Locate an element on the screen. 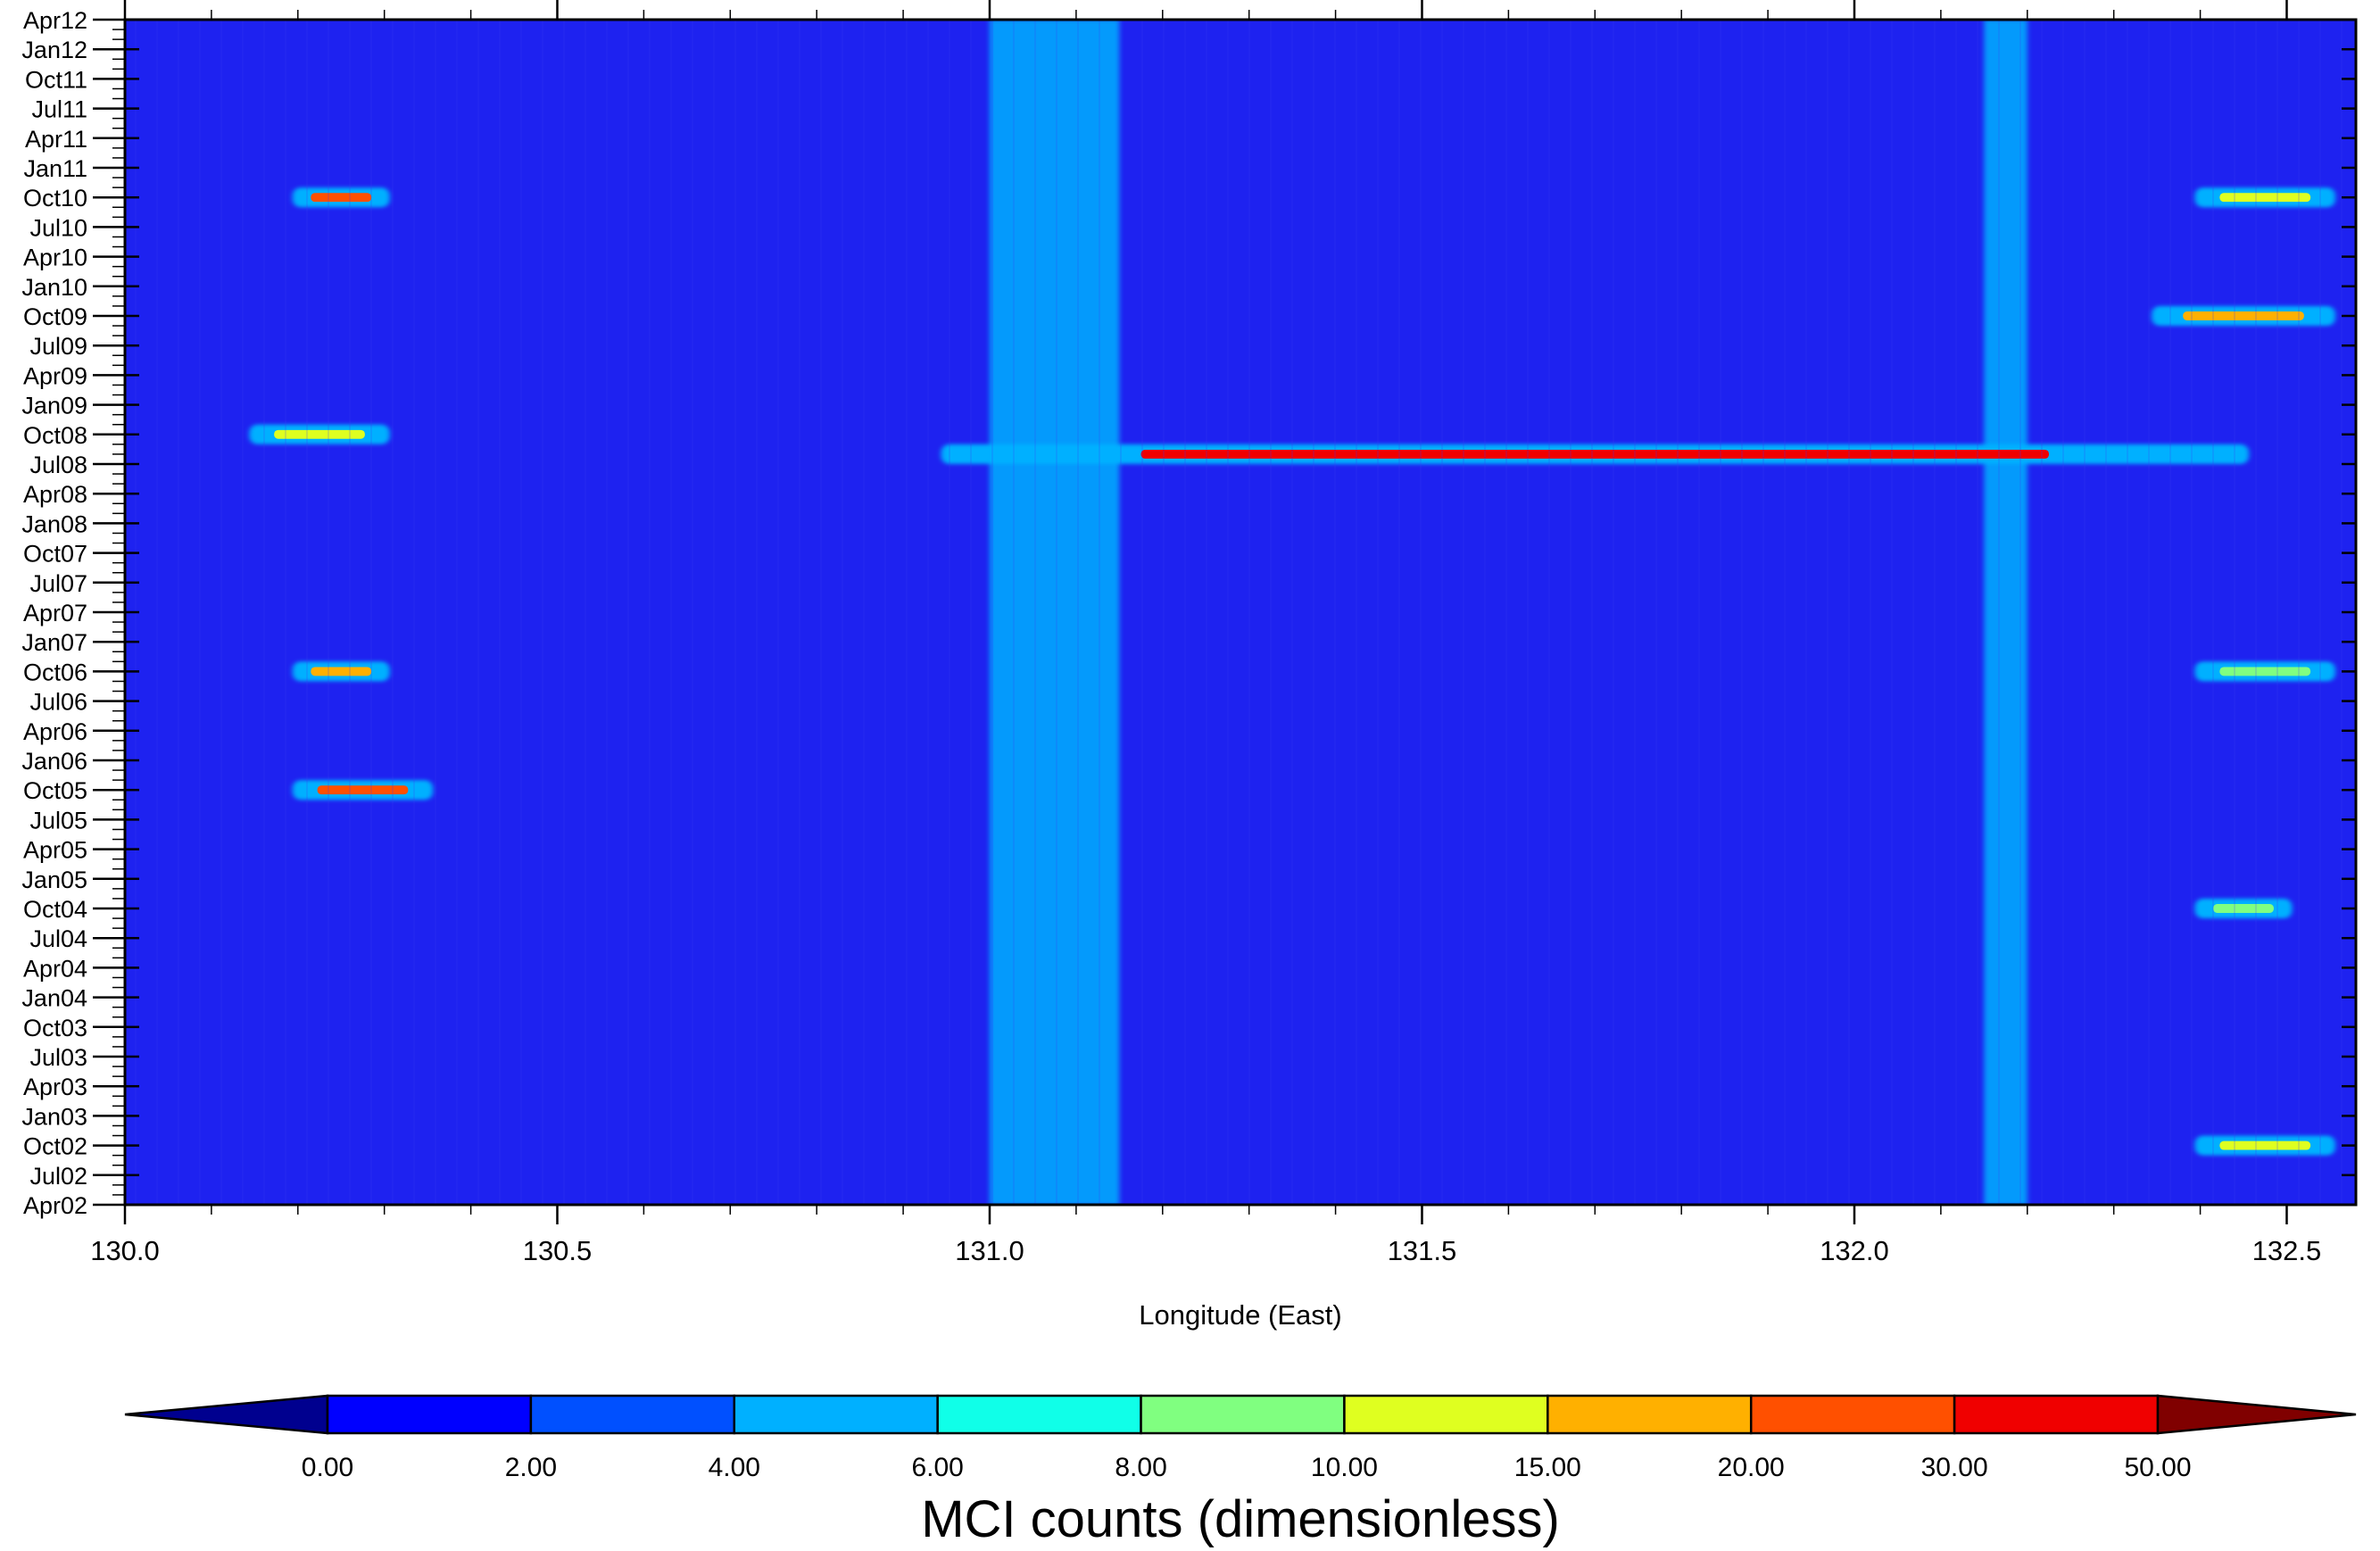  y-tick-label: Jul10 is located at coordinates (58, 227).